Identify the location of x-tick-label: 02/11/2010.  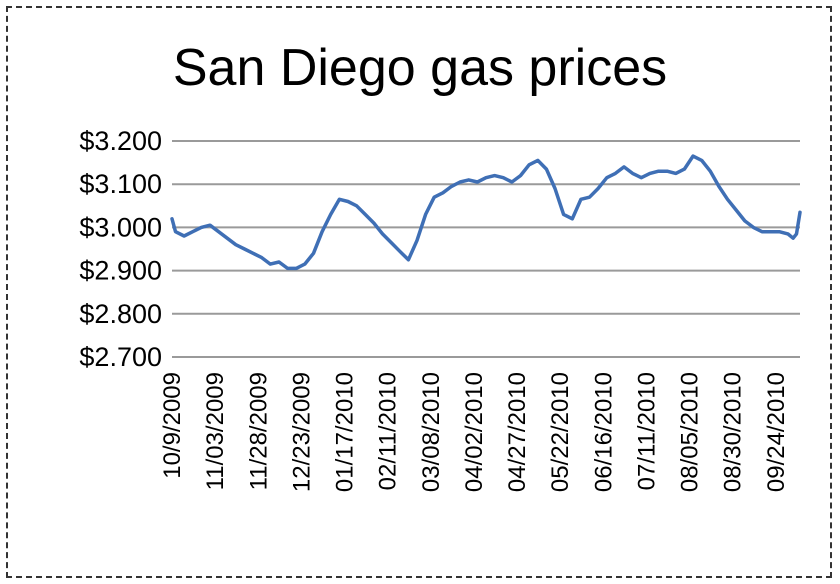
(388, 431).